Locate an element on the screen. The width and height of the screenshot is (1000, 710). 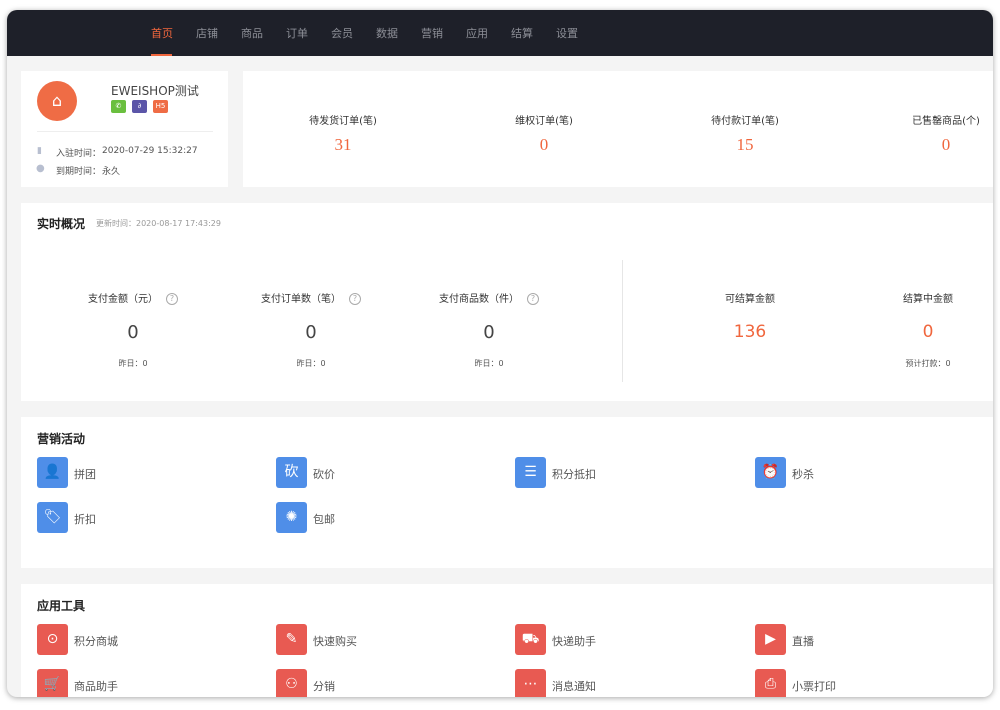
tv-icon: ▶ is located at coordinates (770, 639).